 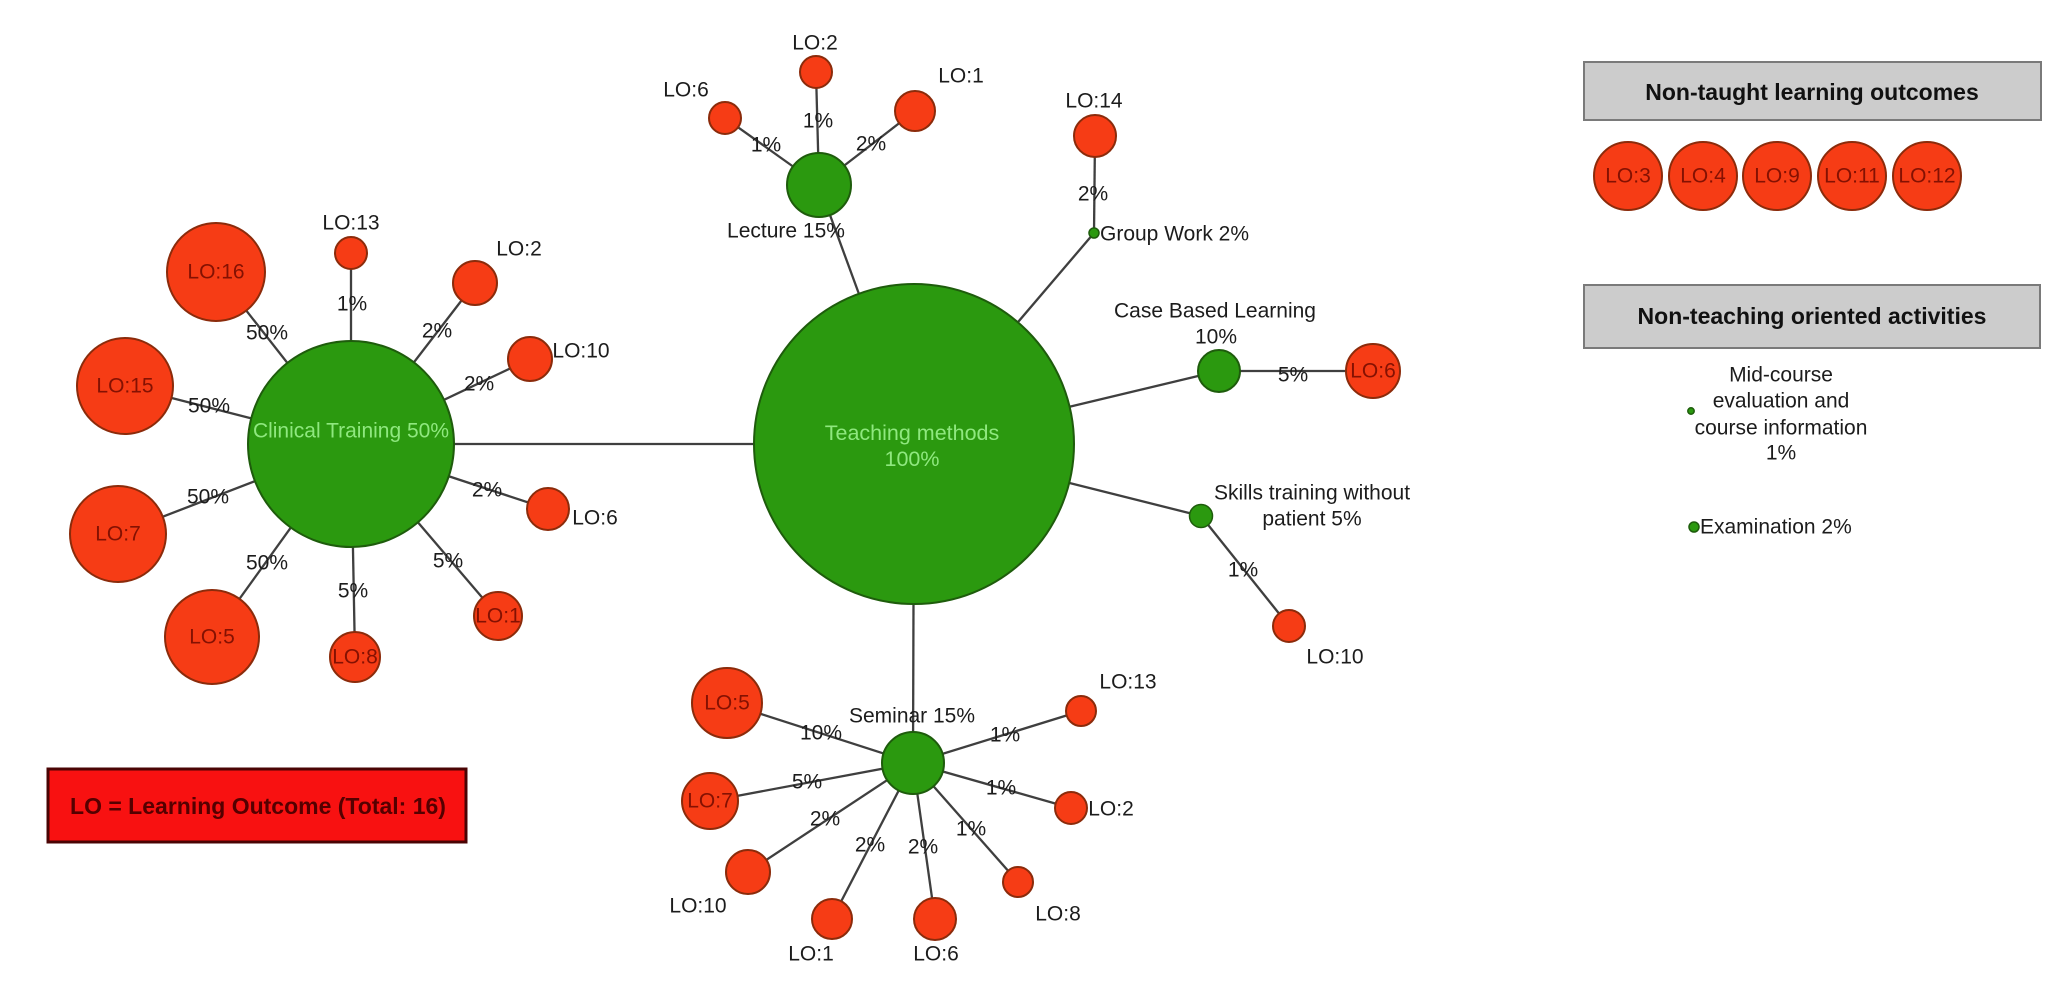 I want to click on svg-text: Case Based Learning, so click(x=1215, y=311).